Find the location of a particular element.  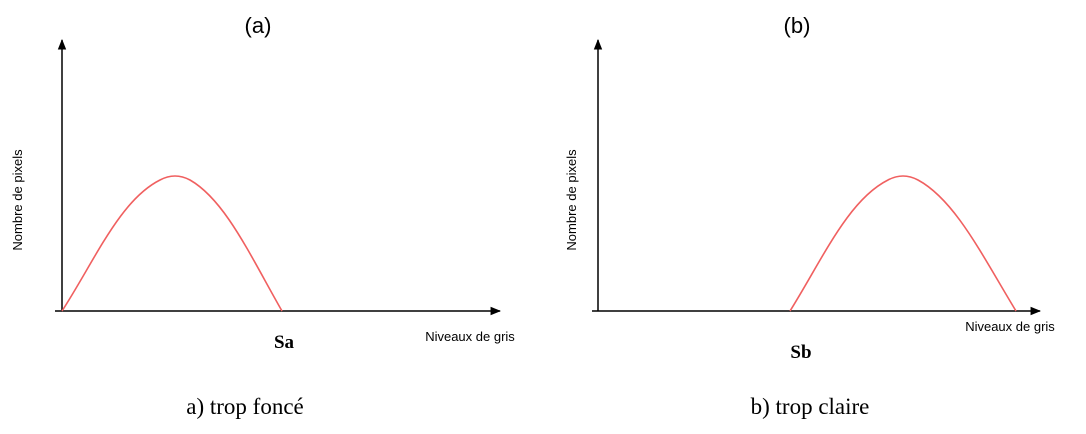

threshold-label: Sb is located at coordinates (800, 352).